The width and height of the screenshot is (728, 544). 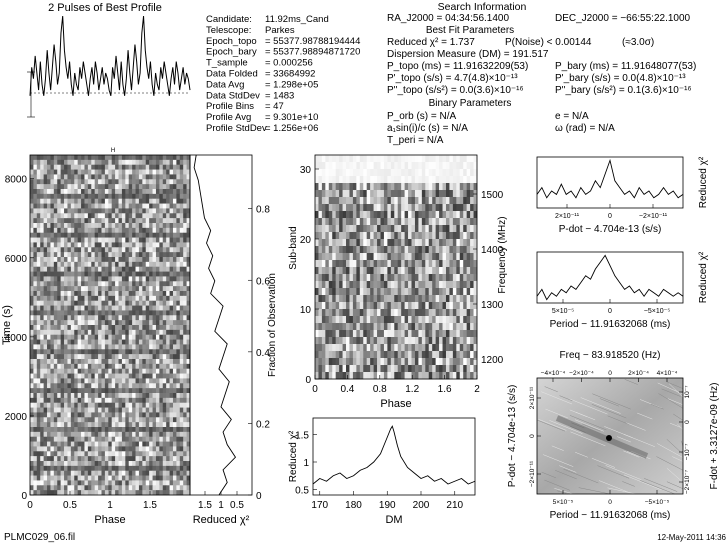 What do you see at coordinates (572, 116) in the screenshot?
I see `eccentricity: e = N/A` at bounding box center [572, 116].